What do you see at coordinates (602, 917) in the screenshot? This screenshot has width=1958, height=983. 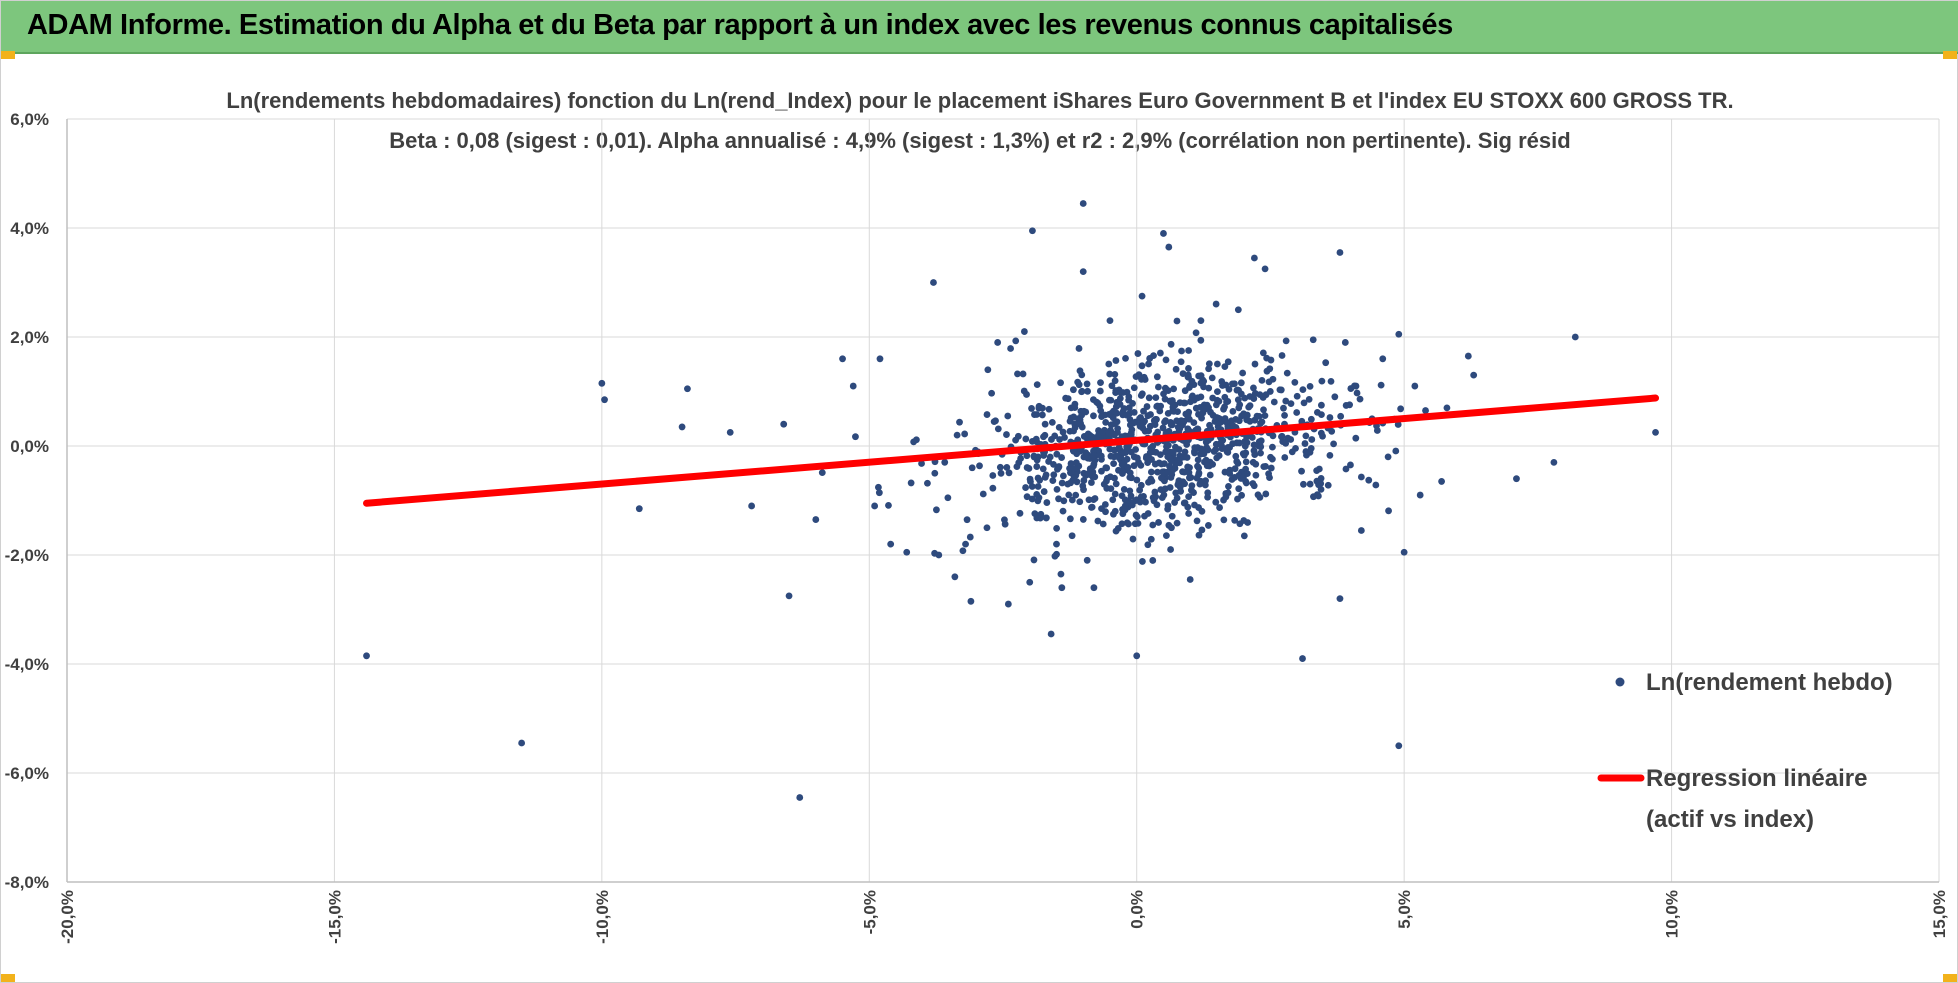 I see `x-tick-label: -10,0%` at bounding box center [602, 917].